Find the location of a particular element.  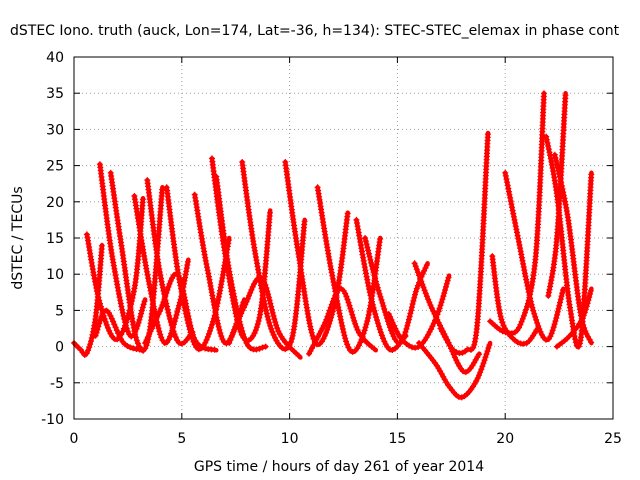

x-tick-label: 10 is located at coordinates (290, 439).